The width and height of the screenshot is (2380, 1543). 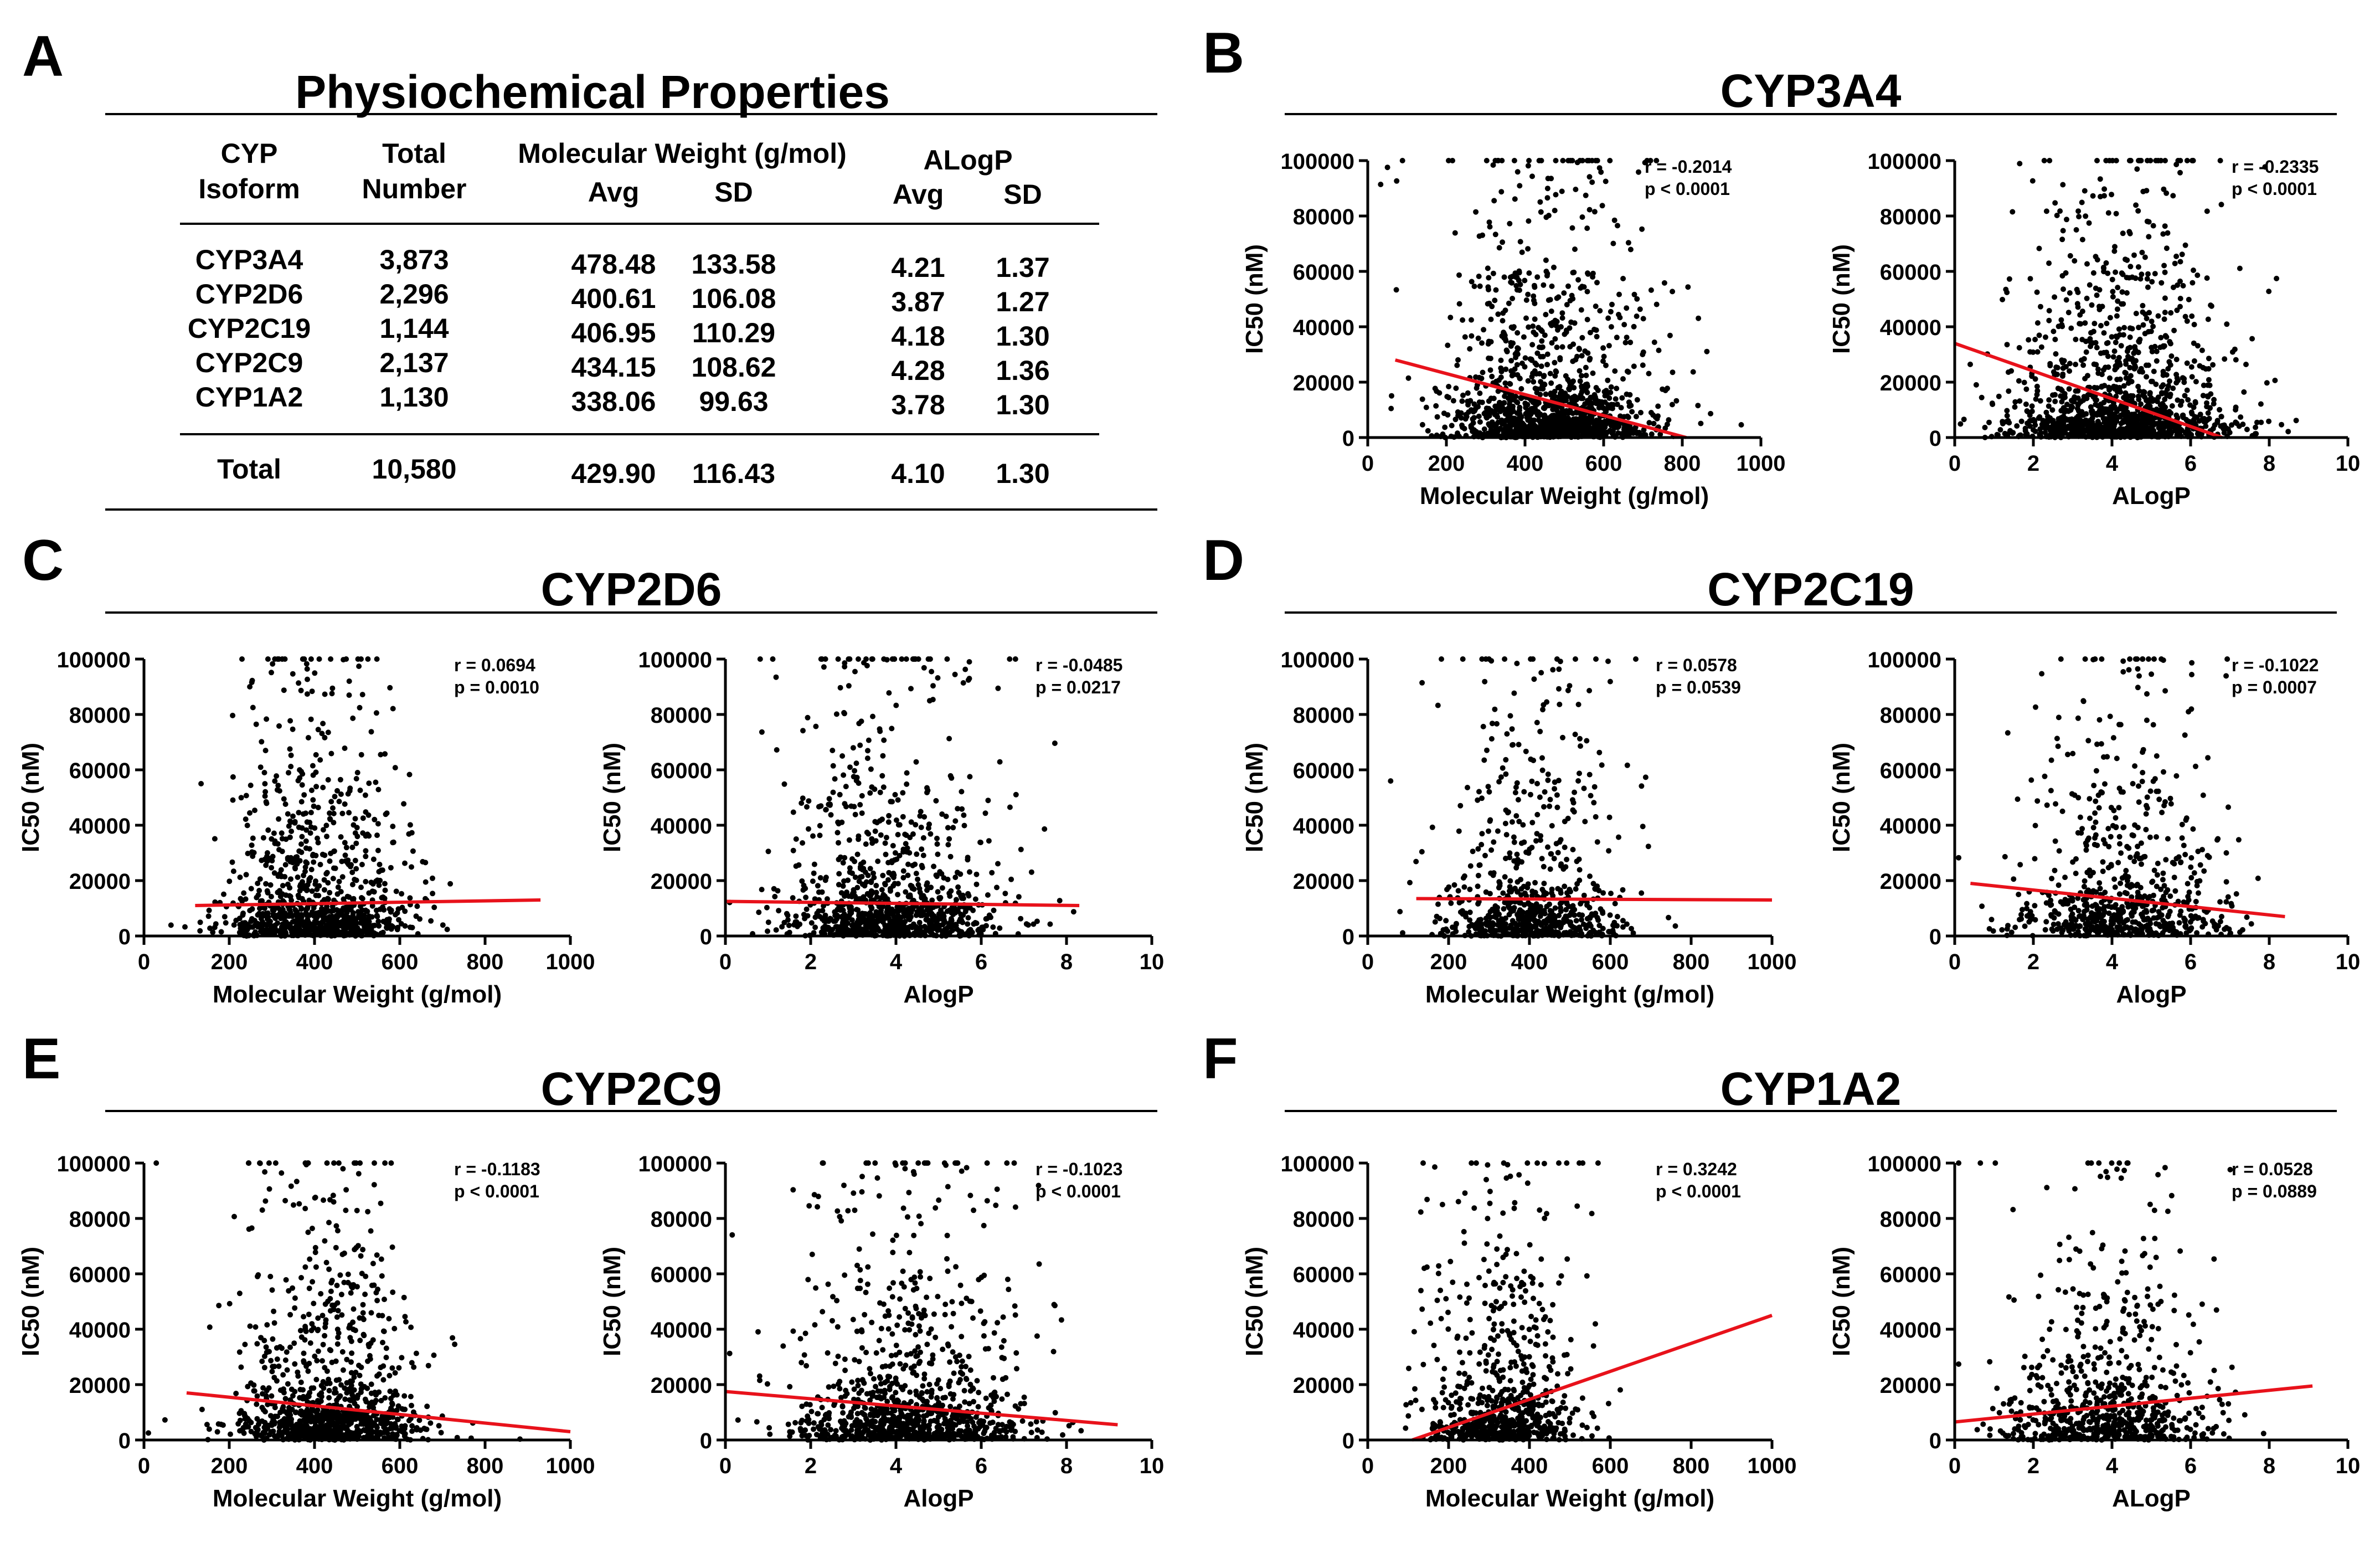 I want to click on p-value-label: p = 0.0010, so click(x=496, y=687).